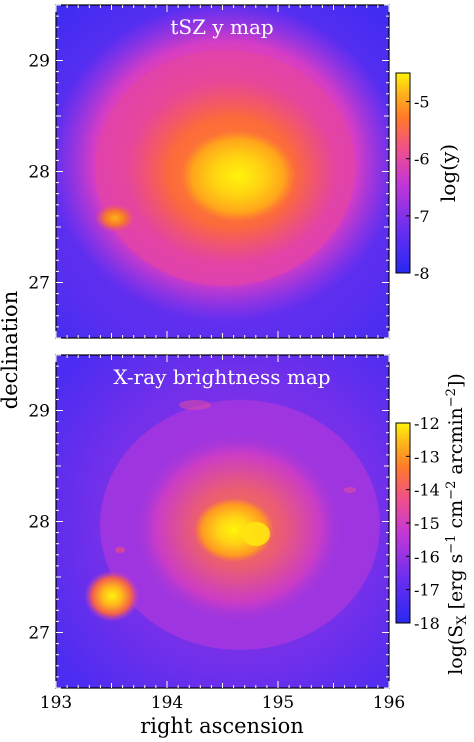  Describe the element at coordinates (56, 703) in the screenshot. I see `xray-x-tick-label: 193` at that location.